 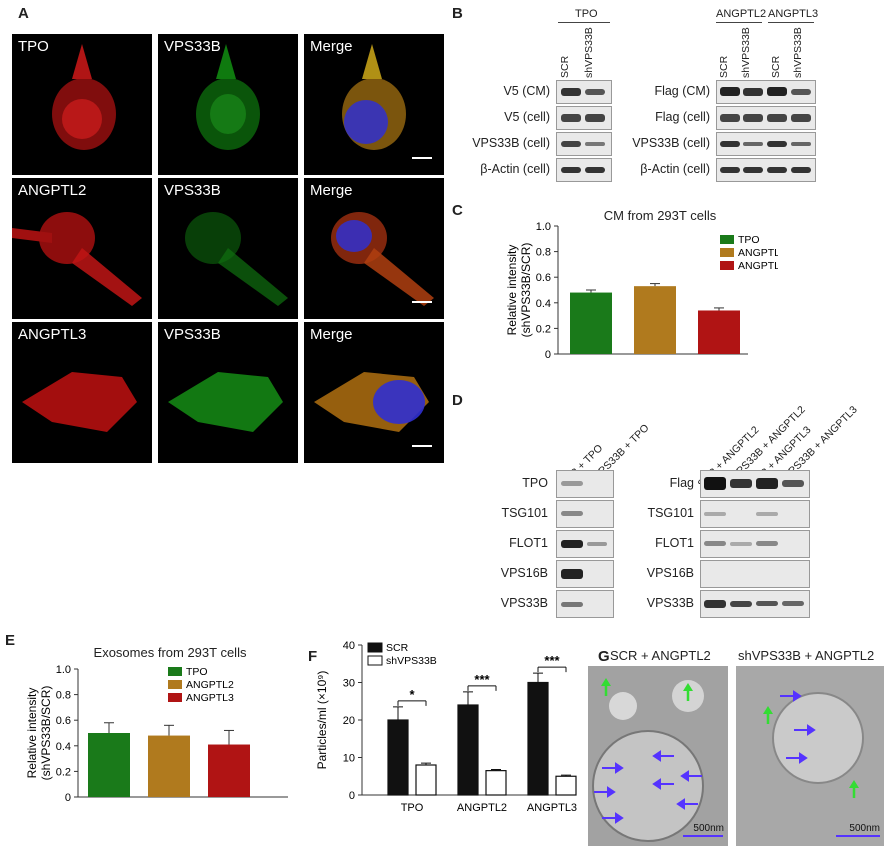 What do you see at coordinates (658, 756) in the screenshot?
I see `em-image-scr: 500nm` at bounding box center [658, 756].